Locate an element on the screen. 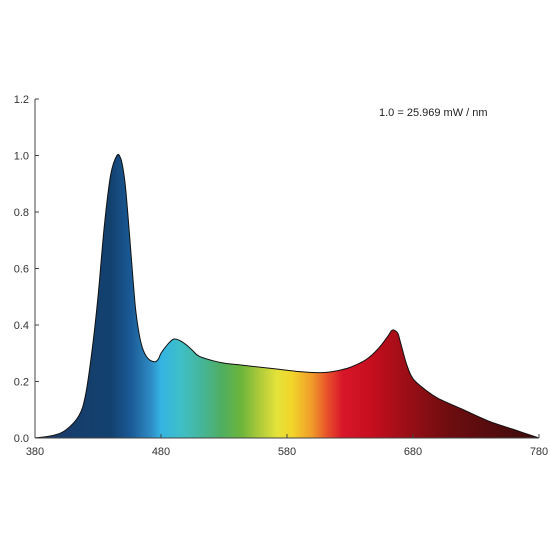 The image size is (550, 550). x-tick-label: 780 is located at coordinates (539, 452).